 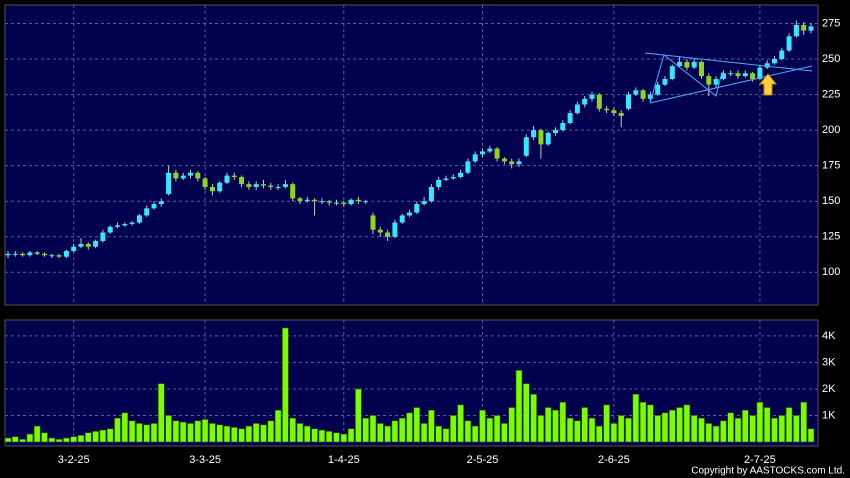 I want to click on y-tick-label: 3K, so click(x=829, y=362).